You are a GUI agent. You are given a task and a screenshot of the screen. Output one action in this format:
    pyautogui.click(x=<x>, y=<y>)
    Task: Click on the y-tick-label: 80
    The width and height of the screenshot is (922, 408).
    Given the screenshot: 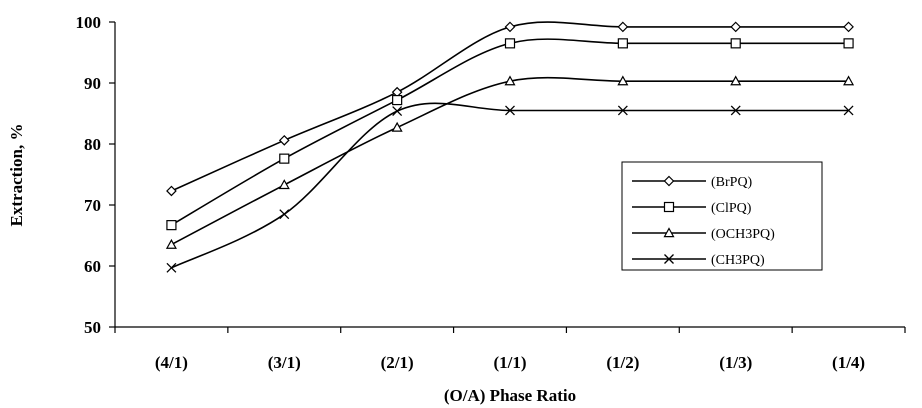 What is the action you would take?
    pyautogui.click(x=92, y=144)
    